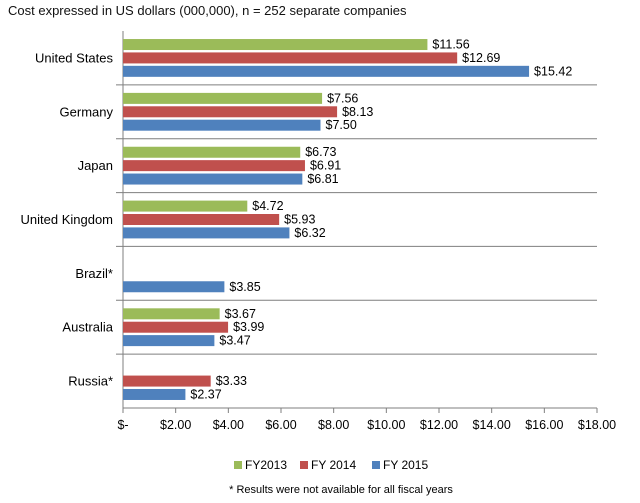 This screenshot has width=640, height=503. I want to click on data-label: $7.56, so click(342, 98).